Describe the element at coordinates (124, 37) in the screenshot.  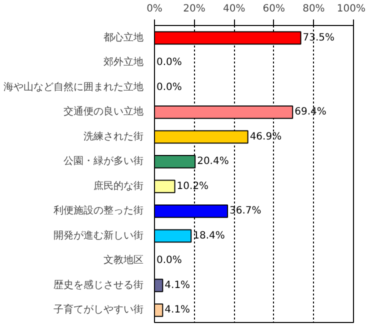
I see `y-tick-label: 都心立地` at that location.